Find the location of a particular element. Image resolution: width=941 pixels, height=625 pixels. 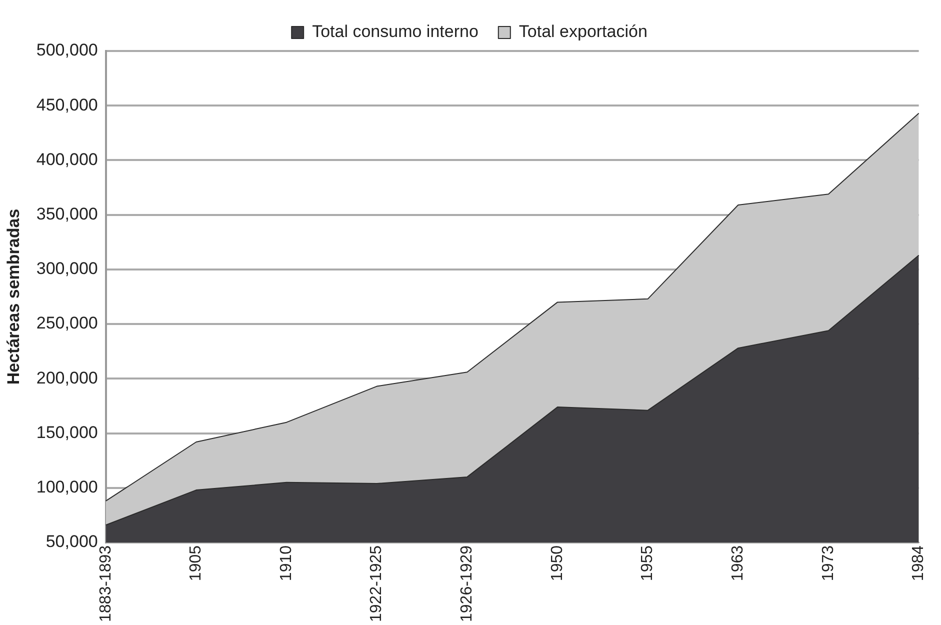

x-tick-label: 1905 is located at coordinates (196, 563).